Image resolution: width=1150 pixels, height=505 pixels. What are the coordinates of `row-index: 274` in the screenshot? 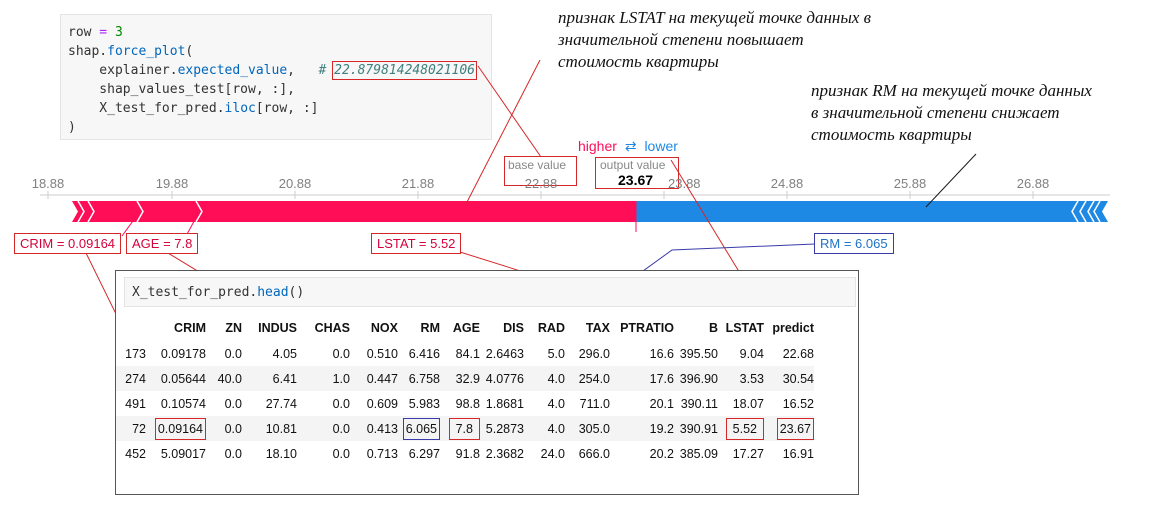 It's located at (131, 378).